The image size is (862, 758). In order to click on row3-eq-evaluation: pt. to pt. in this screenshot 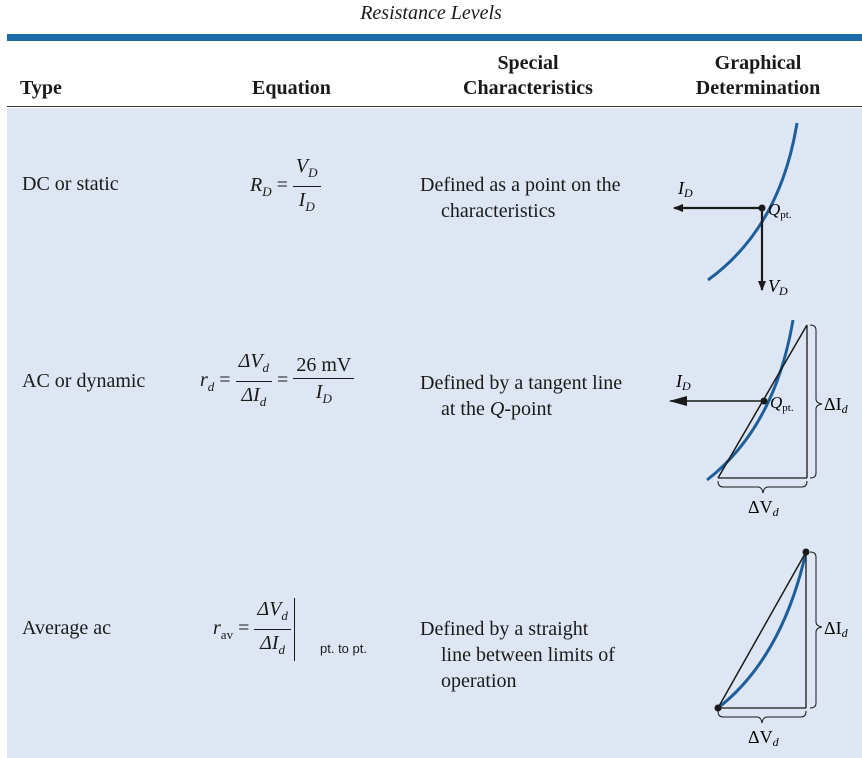, I will do `click(343, 648)`.